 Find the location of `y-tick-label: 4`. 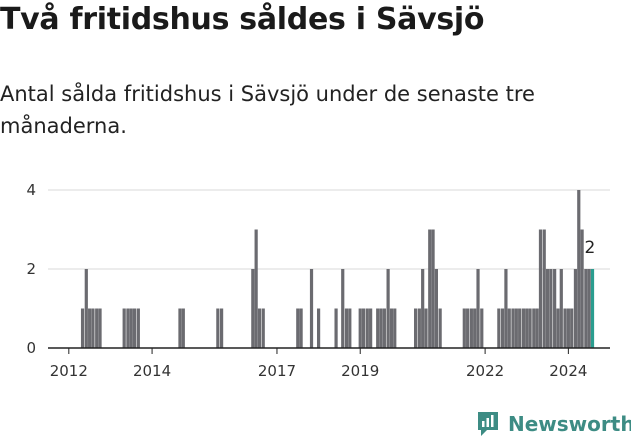

y-tick-label: 4 is located at coordinates (31, 190).